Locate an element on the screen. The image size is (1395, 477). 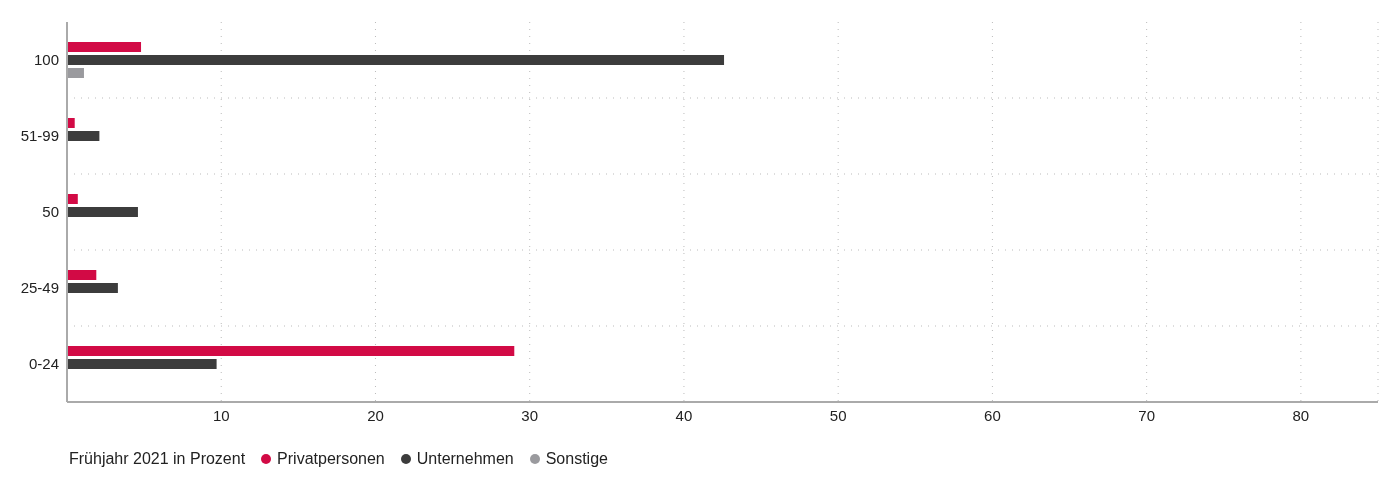
x-tick-label: 20 is located at coordinates (375, 415).